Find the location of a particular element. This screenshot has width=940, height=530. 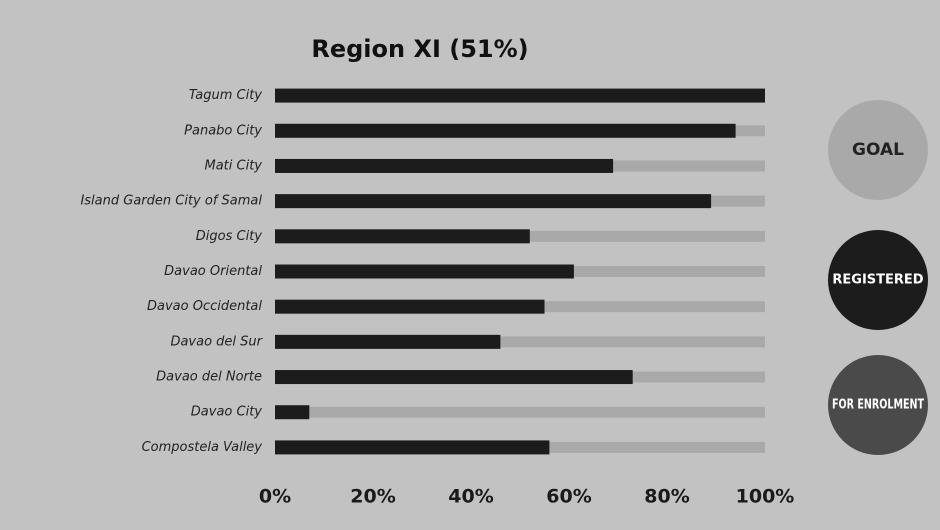

category-label: Tagum City is located at coordinates (226, 95).